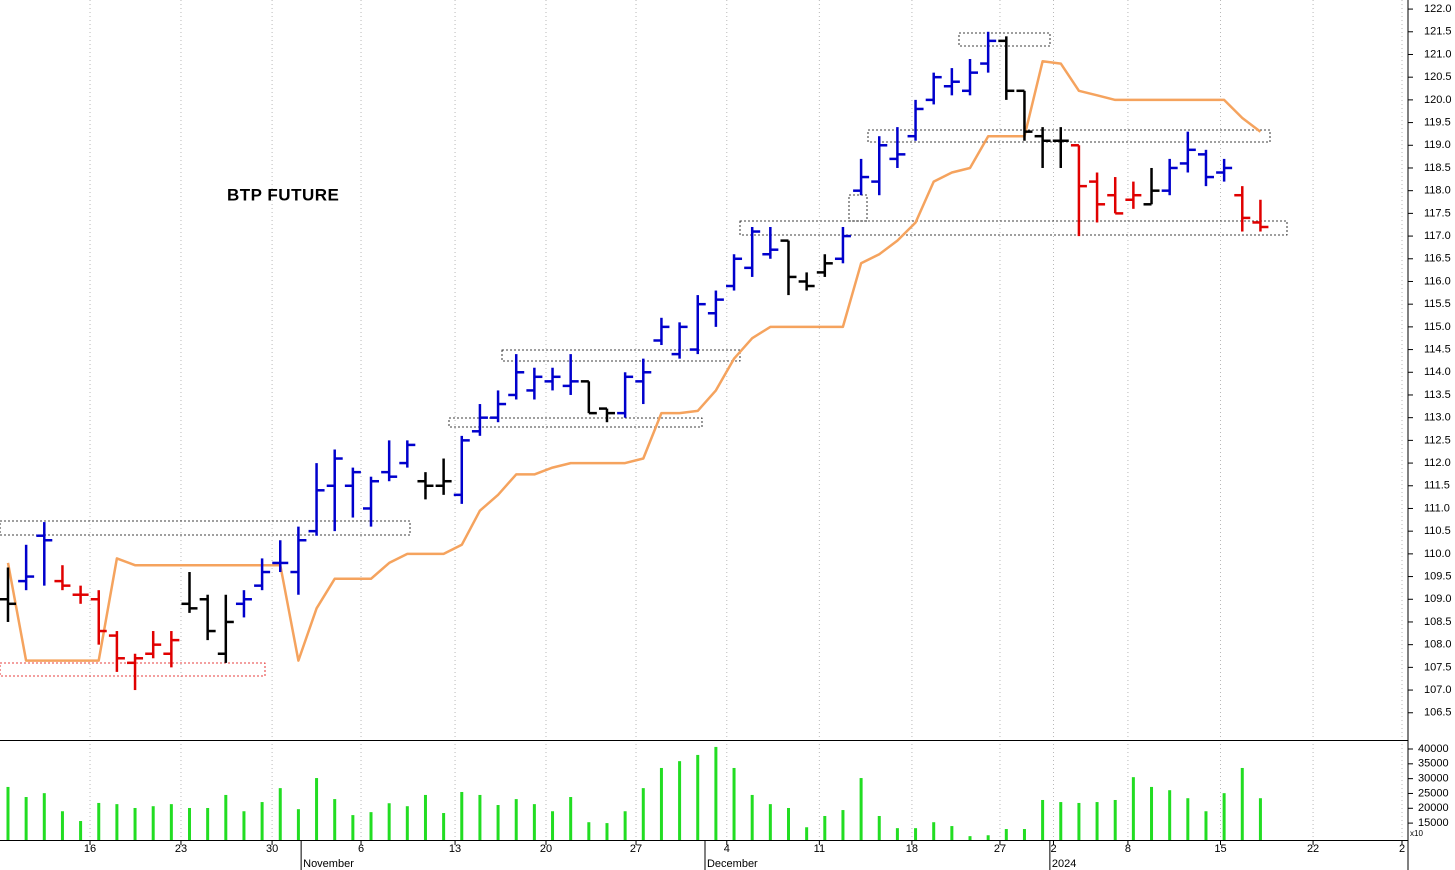 The width and height of the screenshot is (1455, 870). Describe the element at coordinates (1416, 833) in the screenshot. I see `volume-axis-note: x10` at that location.